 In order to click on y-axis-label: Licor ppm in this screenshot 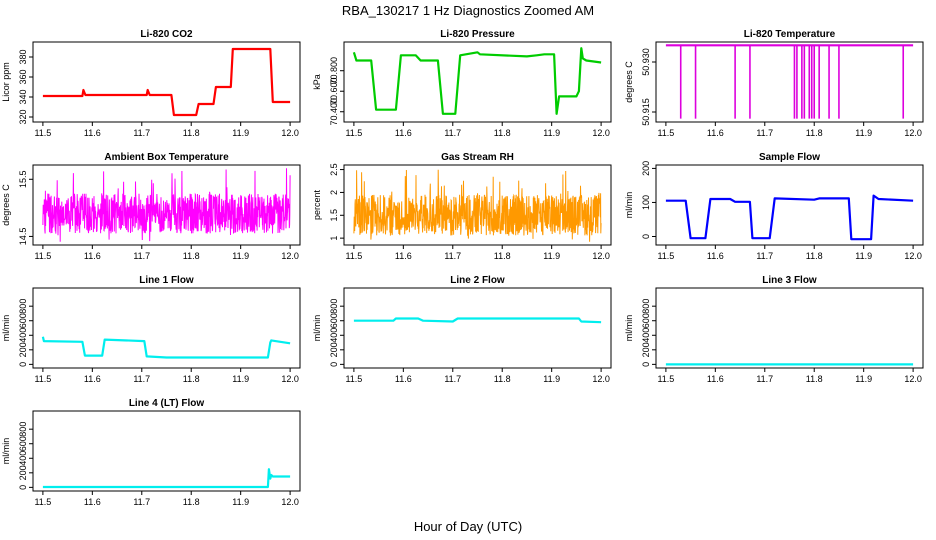, I will do `click(6, 82)`.